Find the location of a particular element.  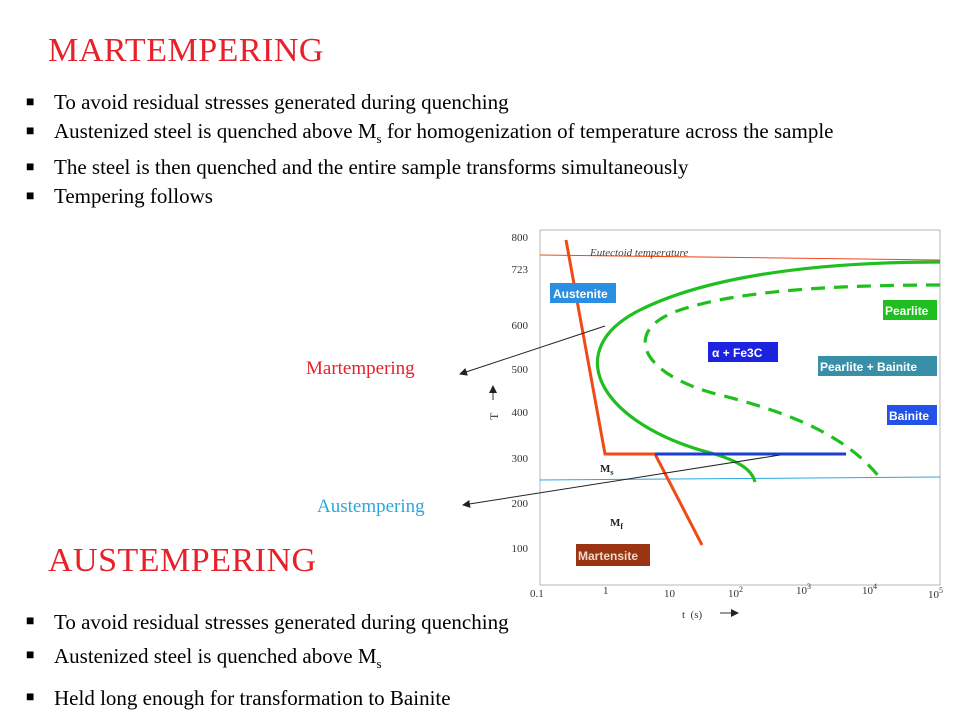

y-tick-label: 723 is located at coordinates (520, 270).